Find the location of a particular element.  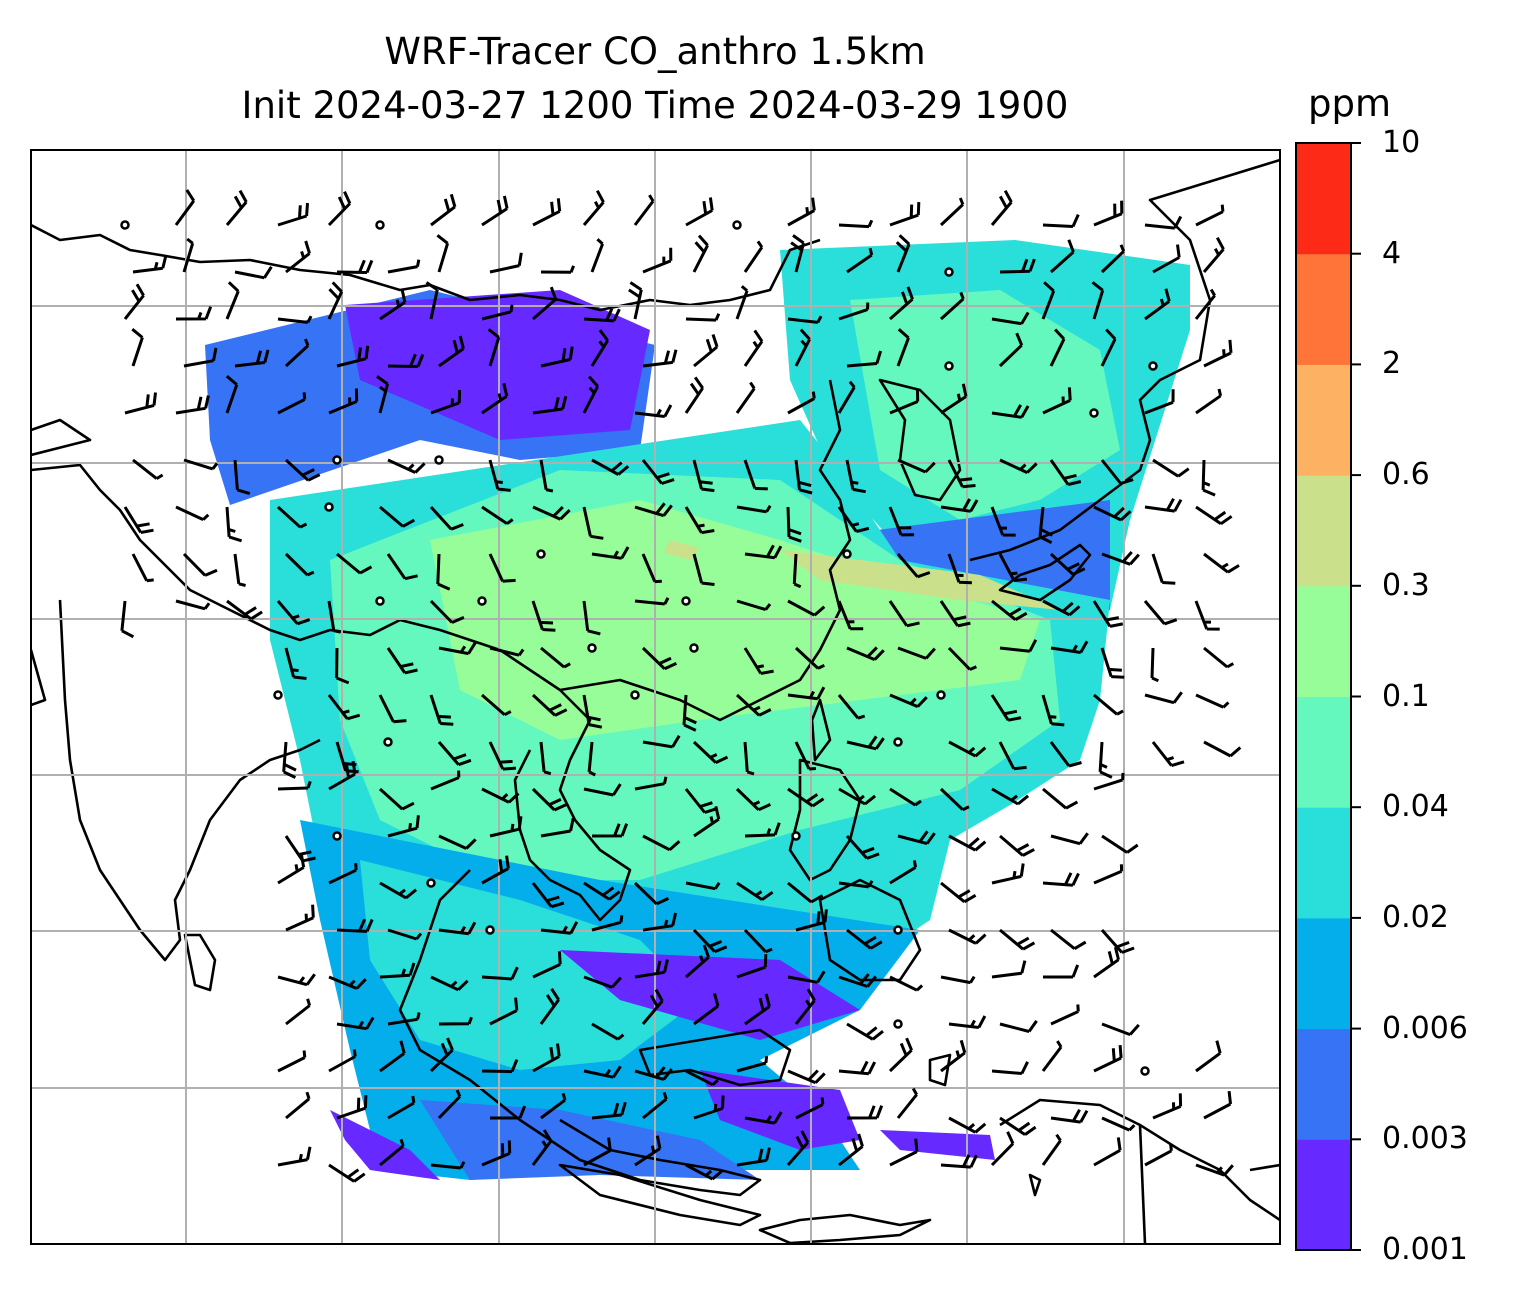

colorbar-tick-label: 0.6 is located at coordinates (1406, 475).